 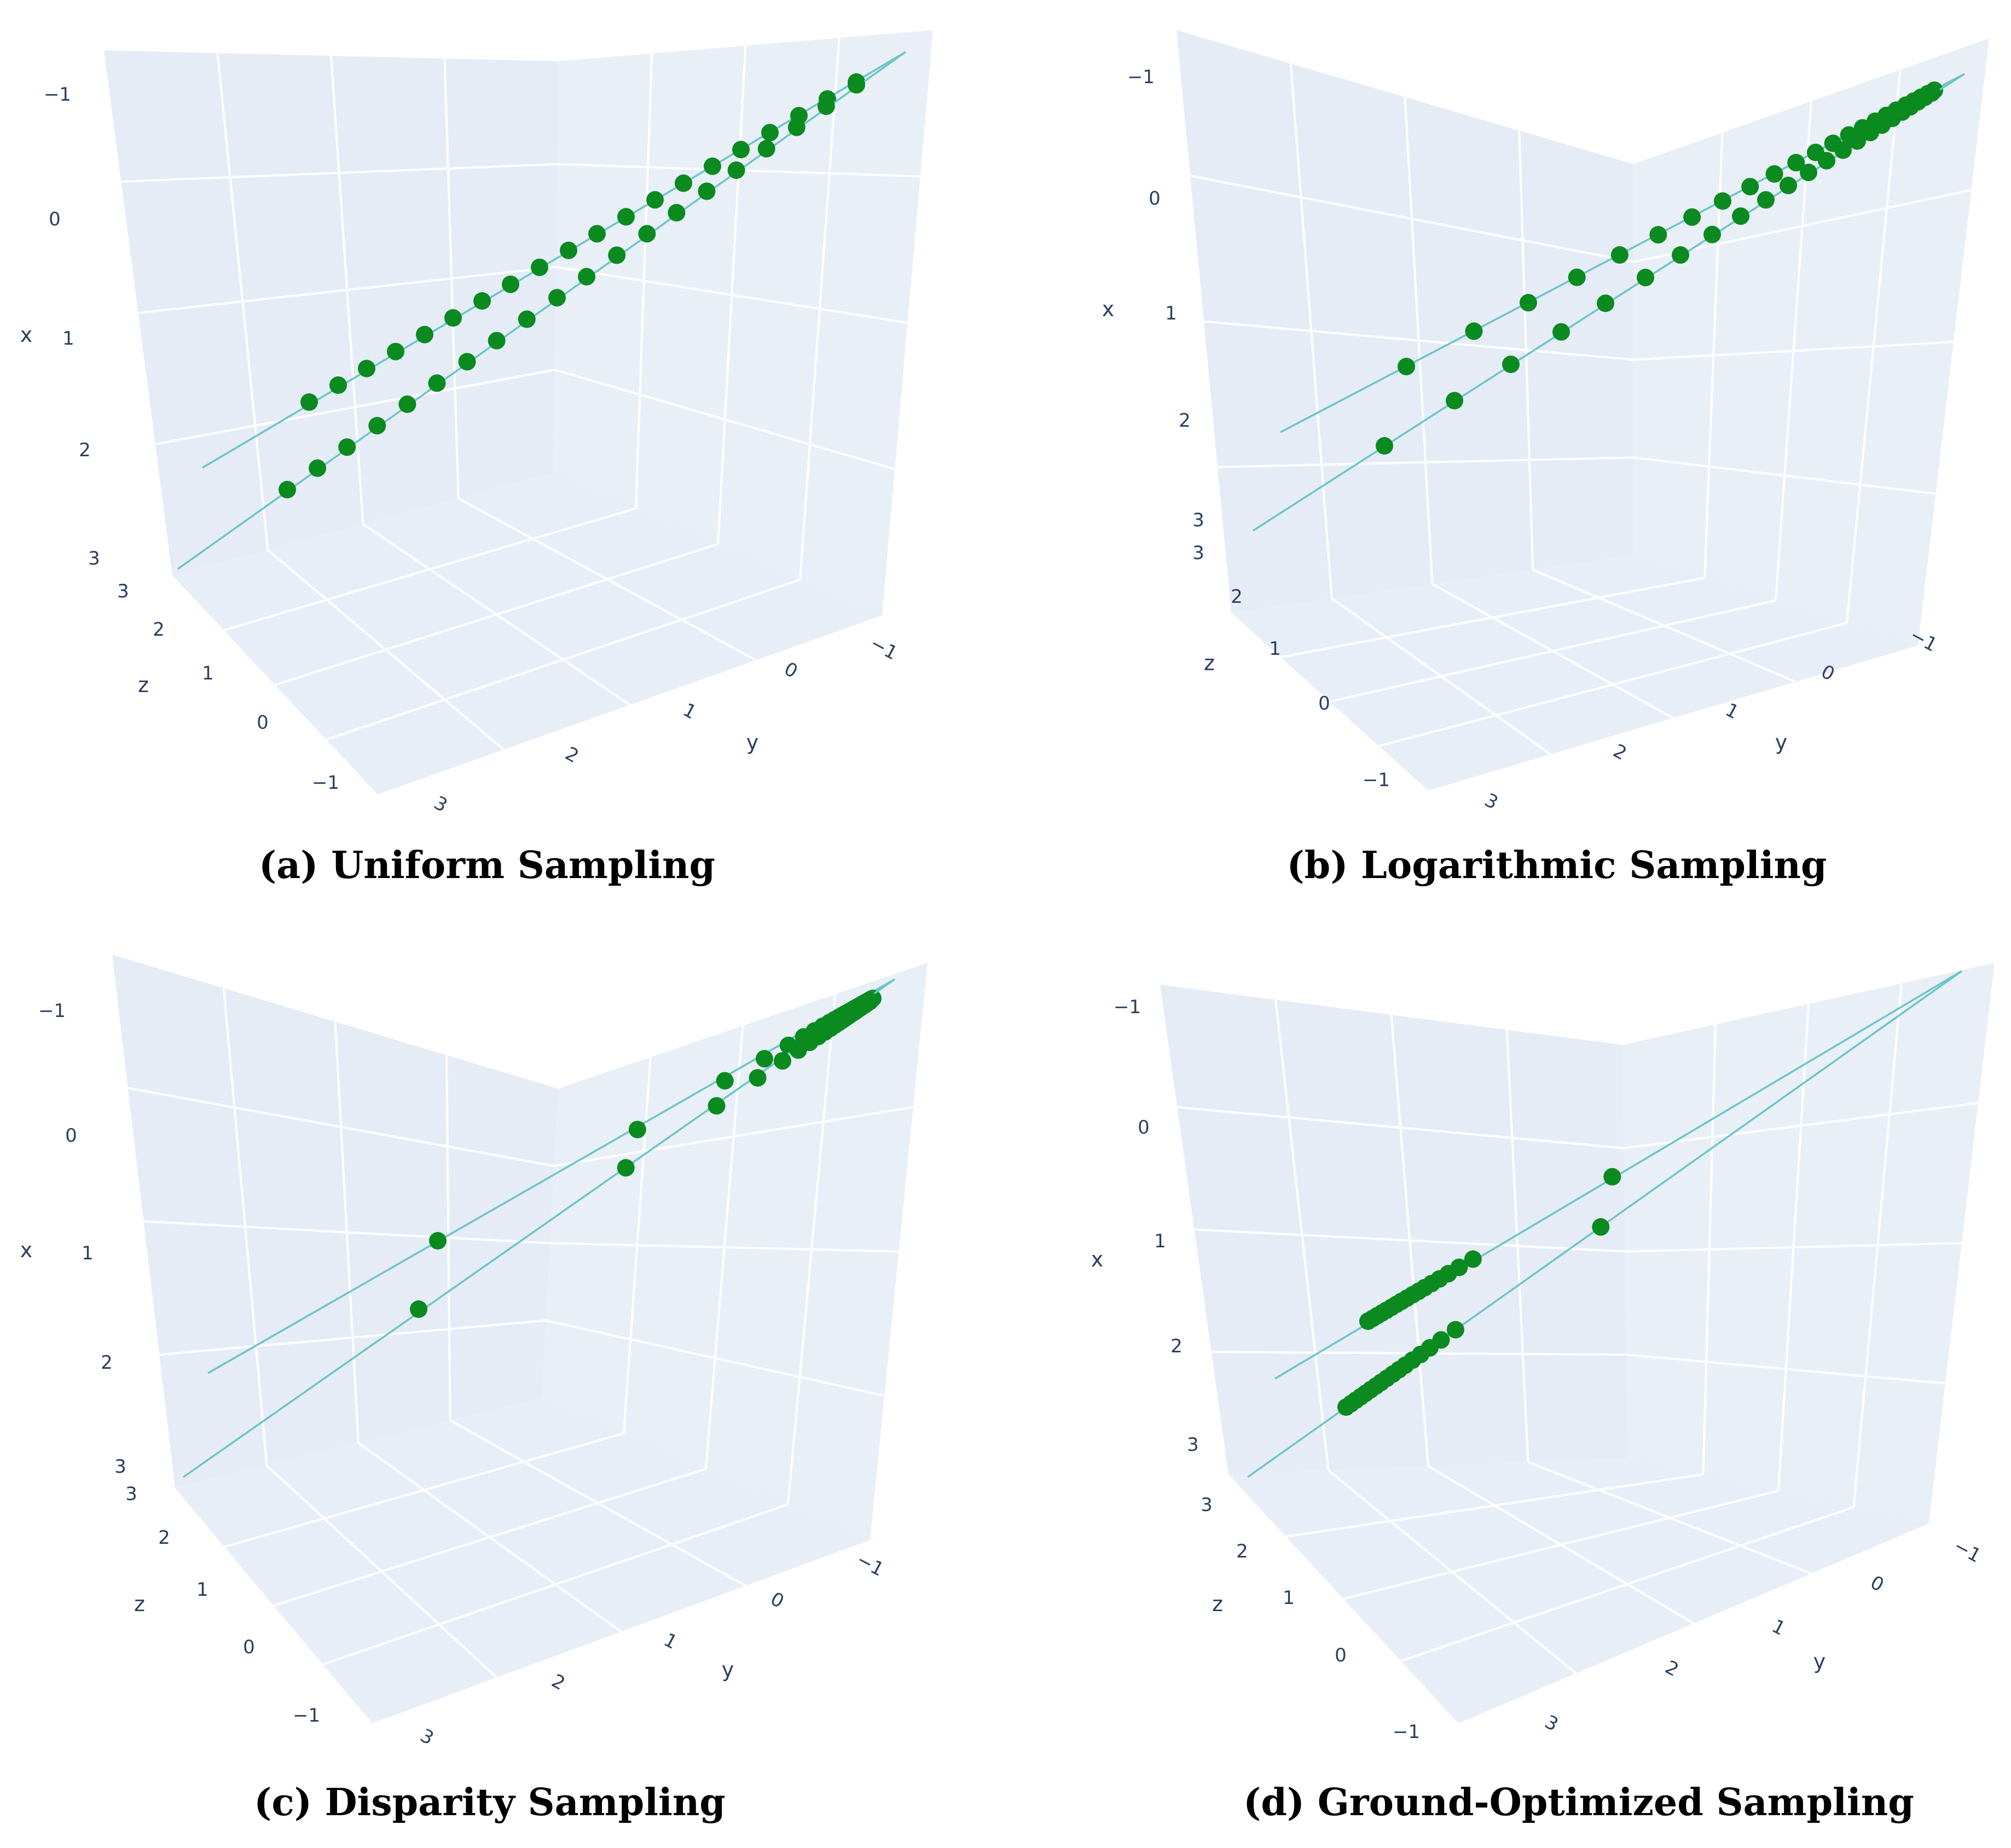 What do you see at coordinates (1557, 865) in the screenshot?
I see `caption-b: (b) Logarithmic Sampling` at bounding box center [1557, 865].